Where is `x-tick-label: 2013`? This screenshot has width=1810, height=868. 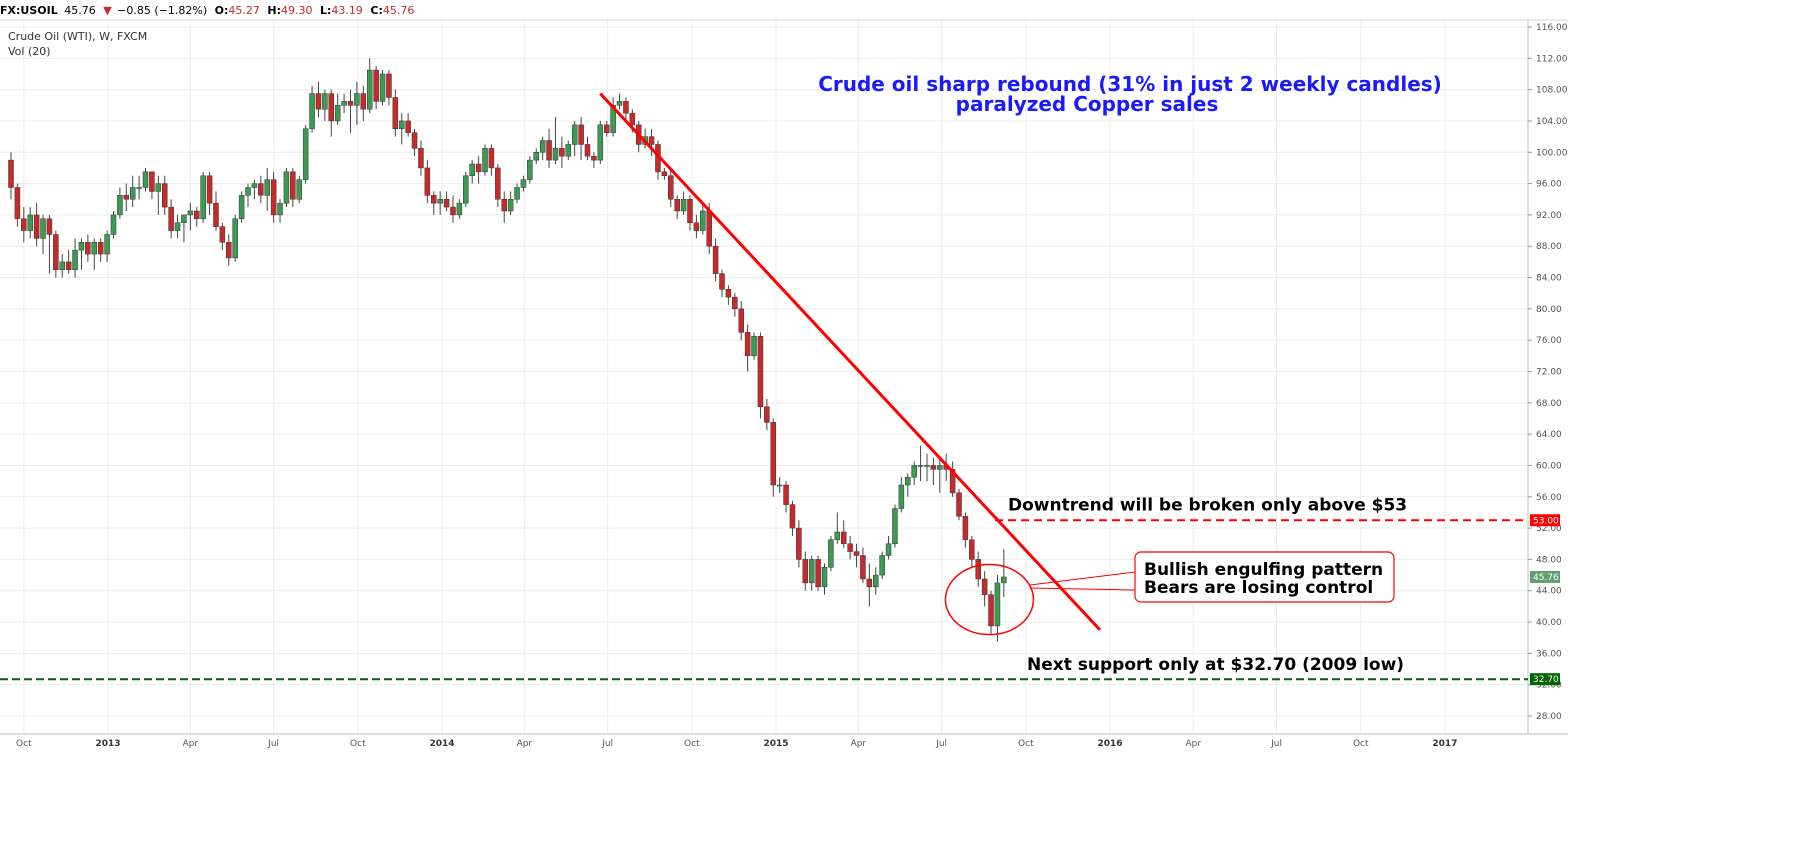 x-tick-label: 2013 is located at coordinates (107, 744).